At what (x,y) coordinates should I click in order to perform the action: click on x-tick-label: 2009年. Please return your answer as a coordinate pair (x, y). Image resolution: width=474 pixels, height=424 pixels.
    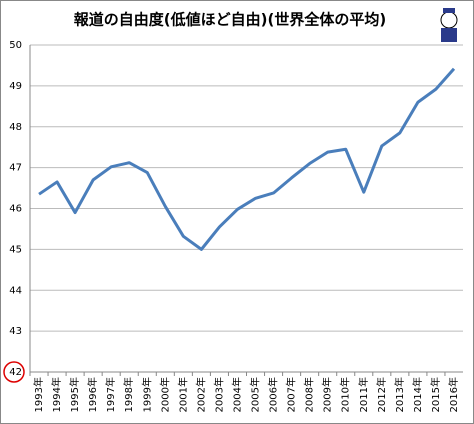
    Looking at the image, I should click on (327, 394).